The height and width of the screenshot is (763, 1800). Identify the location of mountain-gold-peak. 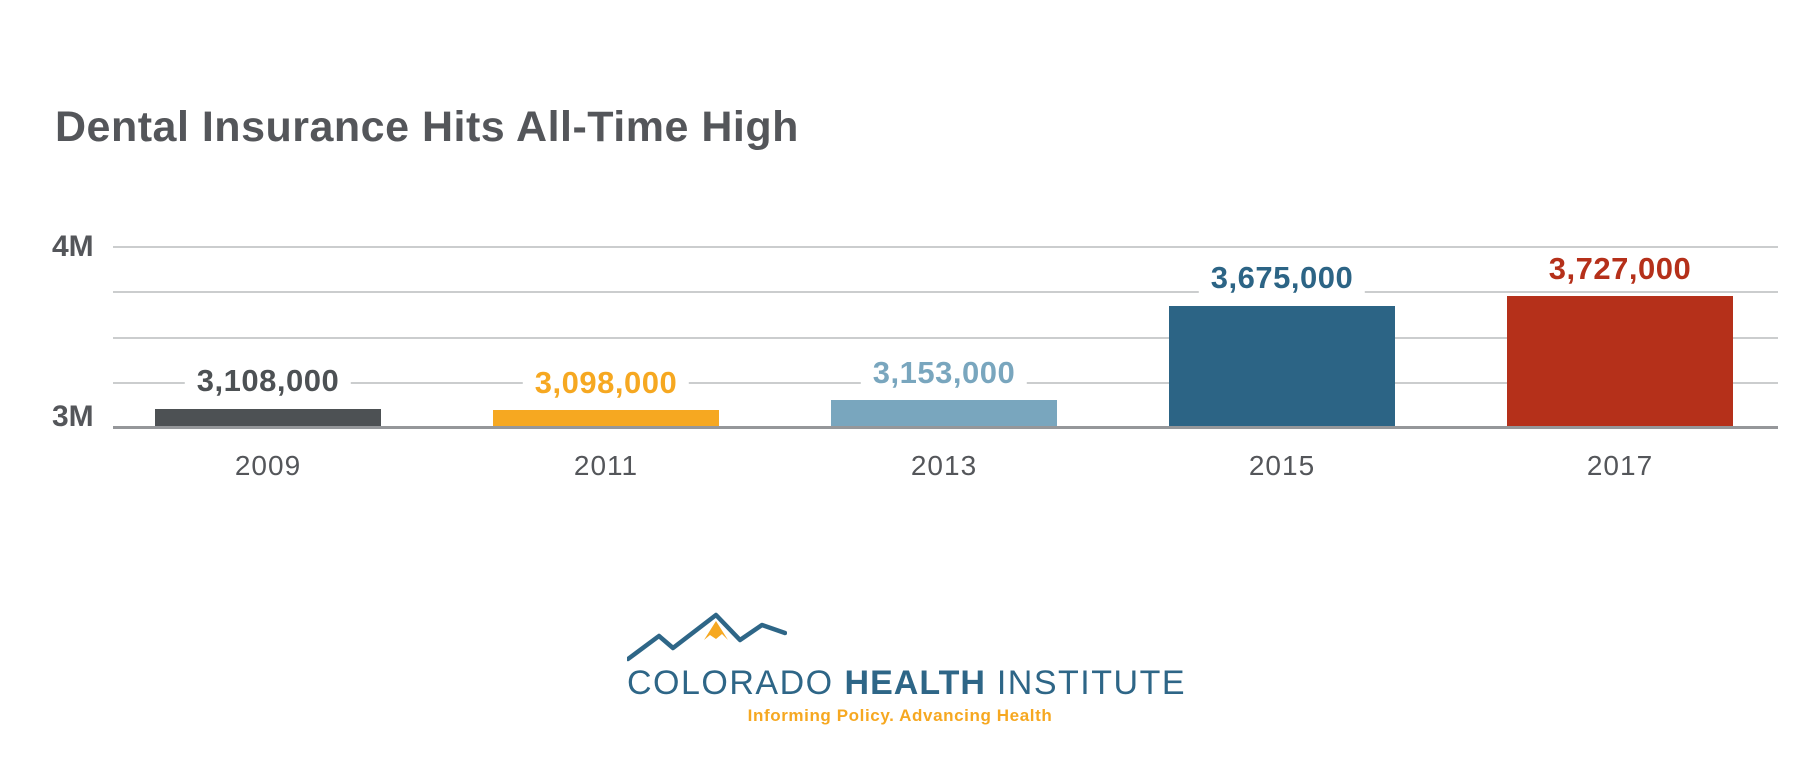
(716, 630).